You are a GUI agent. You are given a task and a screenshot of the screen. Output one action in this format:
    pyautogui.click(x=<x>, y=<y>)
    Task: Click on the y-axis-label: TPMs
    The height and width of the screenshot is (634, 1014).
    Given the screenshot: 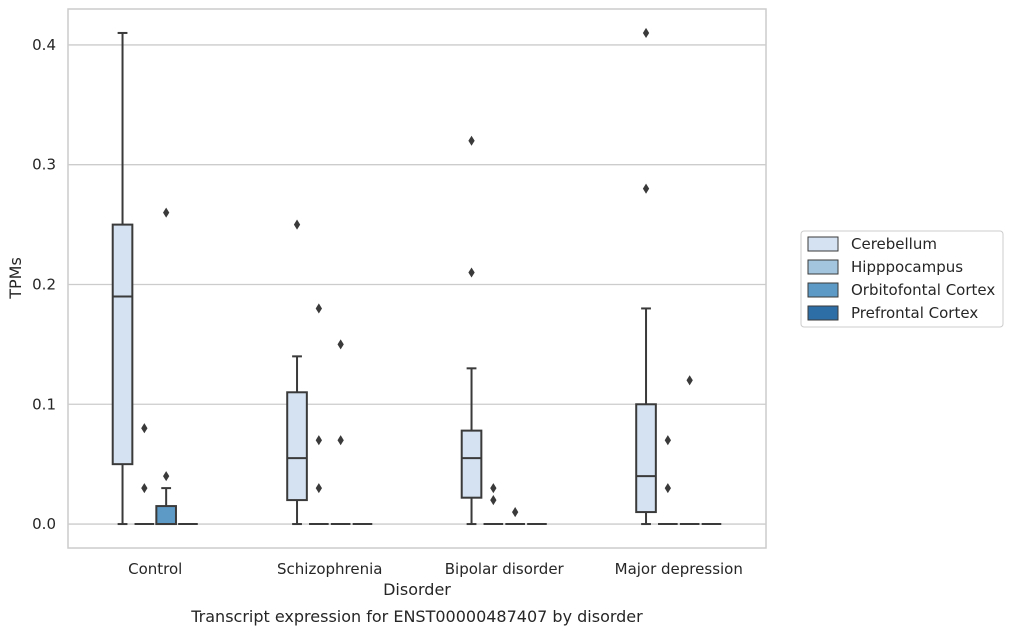 What is the action you would take?
    pyautogui.click(x=15, y=278)
    